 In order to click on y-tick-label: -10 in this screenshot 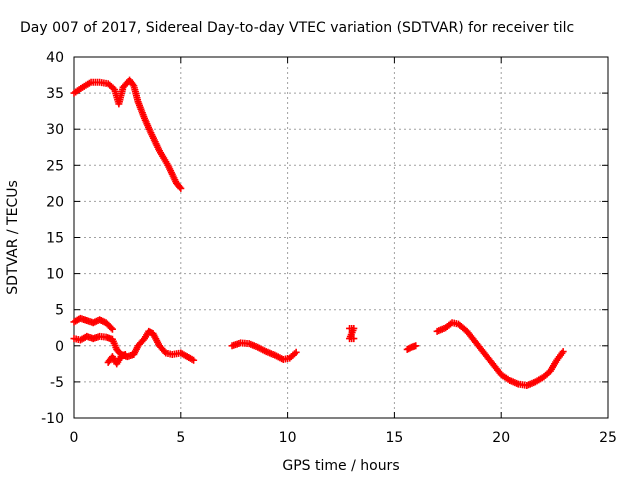, I will do `click(52, 419)`.